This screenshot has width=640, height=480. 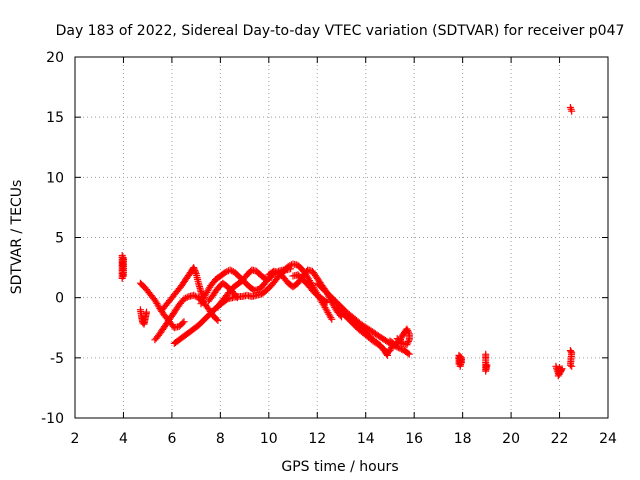 What do you see at coordinates (57, 359) in the screenshot?
I see `y-tick-label: -5` at bounding box center [57, 359].